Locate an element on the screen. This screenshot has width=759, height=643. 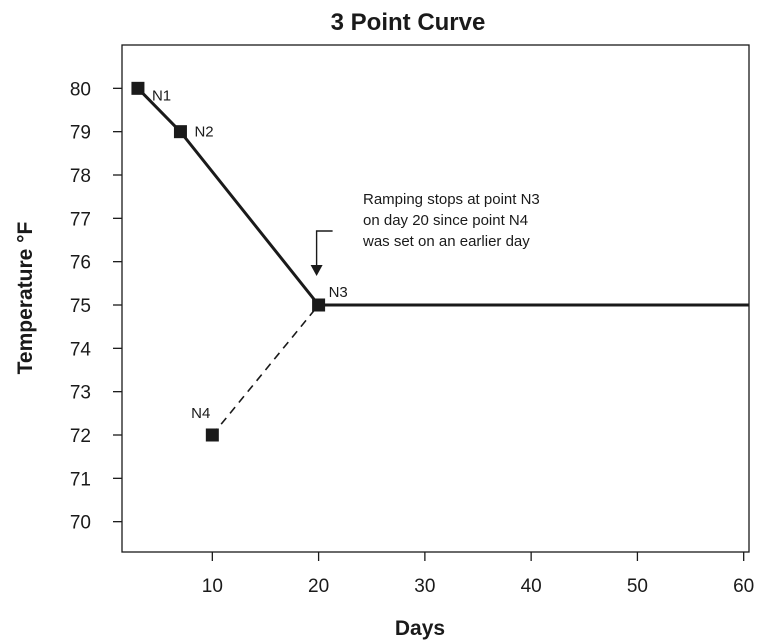
x-tick-label: 10 is located at coordinates (212, 586).